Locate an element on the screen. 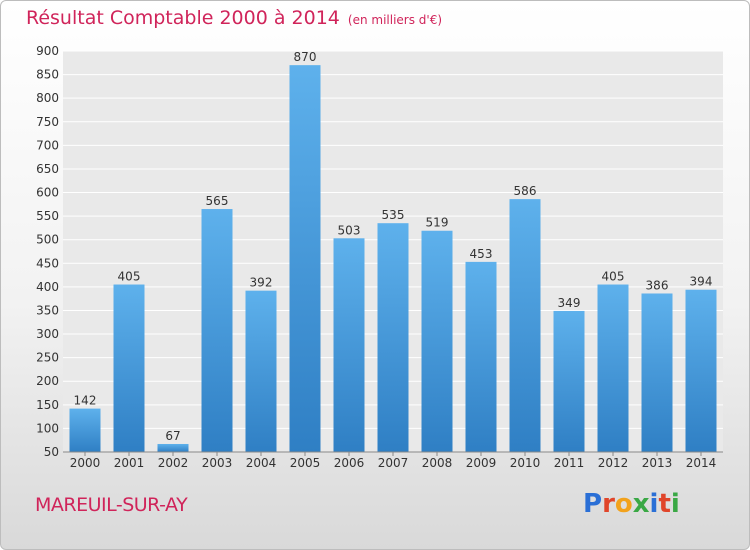 Image resolution: width=750 pixels, height=550 pixels. x-tick-label: 2000 is located at coordinates (85, 463).